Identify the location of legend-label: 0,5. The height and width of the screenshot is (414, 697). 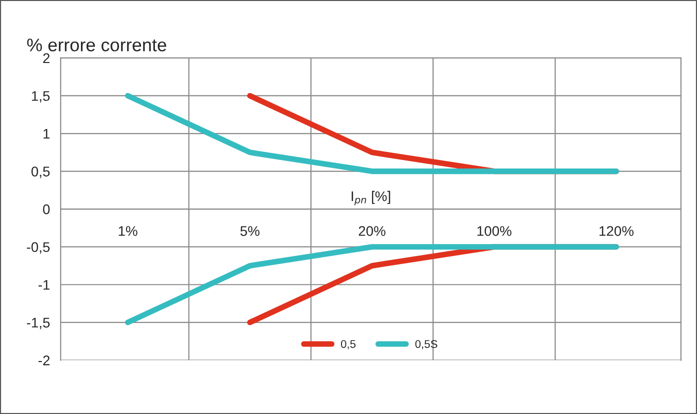
(348, 345).